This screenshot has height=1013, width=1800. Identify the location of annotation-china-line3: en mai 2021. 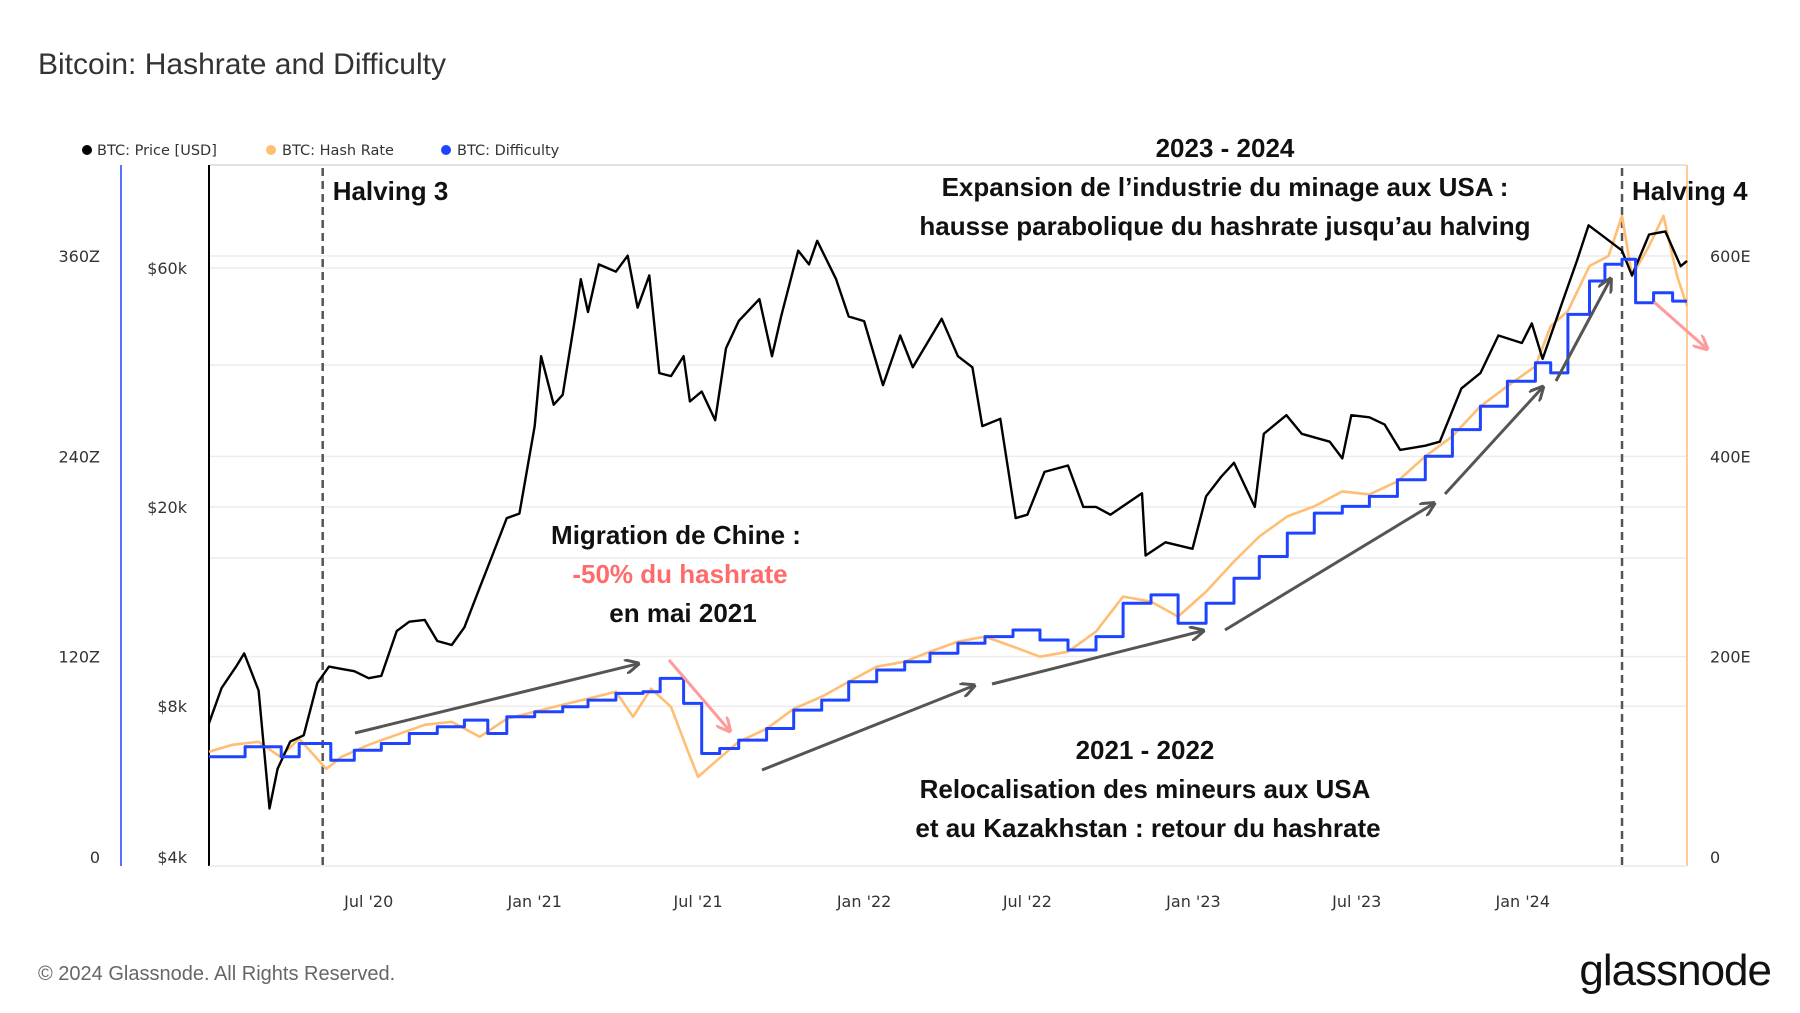
(682, 613).